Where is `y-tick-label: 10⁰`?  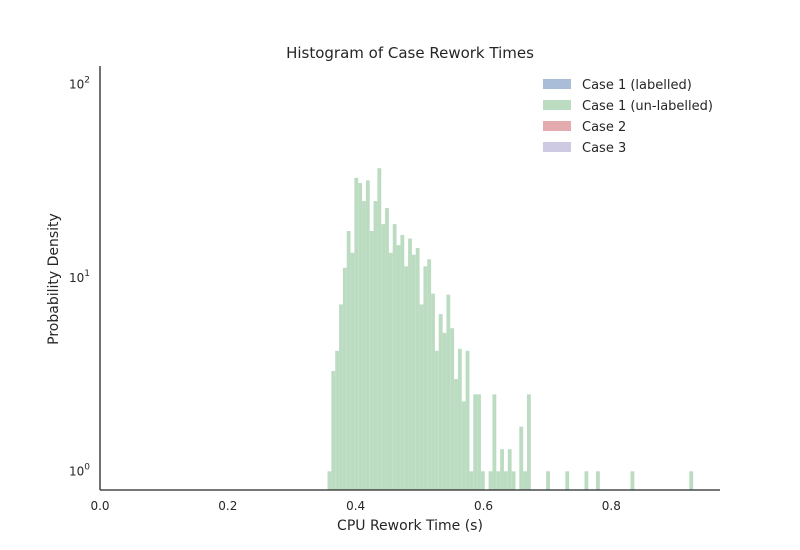
y-tick-label: 10⁰ is located at coordinates (79, 470).